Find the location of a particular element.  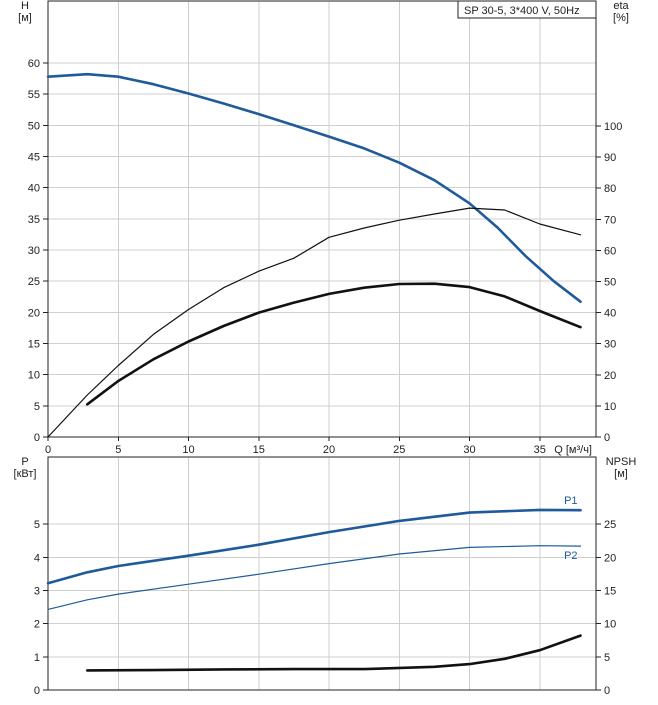

y-tick-label-left: 20 is located at coordinates (34, 313).